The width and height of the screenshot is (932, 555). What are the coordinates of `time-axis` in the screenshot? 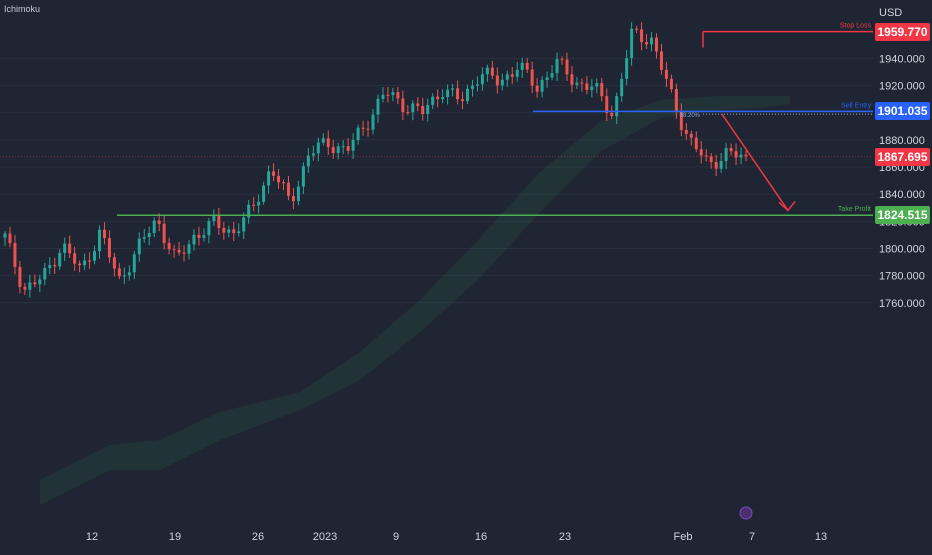 It's located at (436, 536).